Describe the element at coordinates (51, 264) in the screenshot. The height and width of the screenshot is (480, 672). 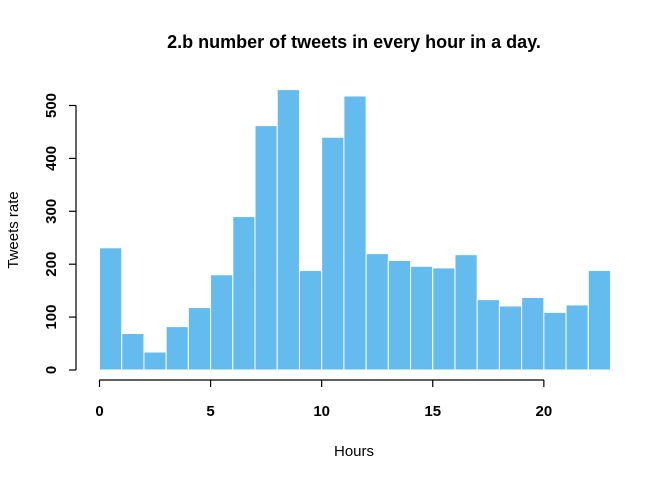
I see `y-tick-label: 200` at that location.